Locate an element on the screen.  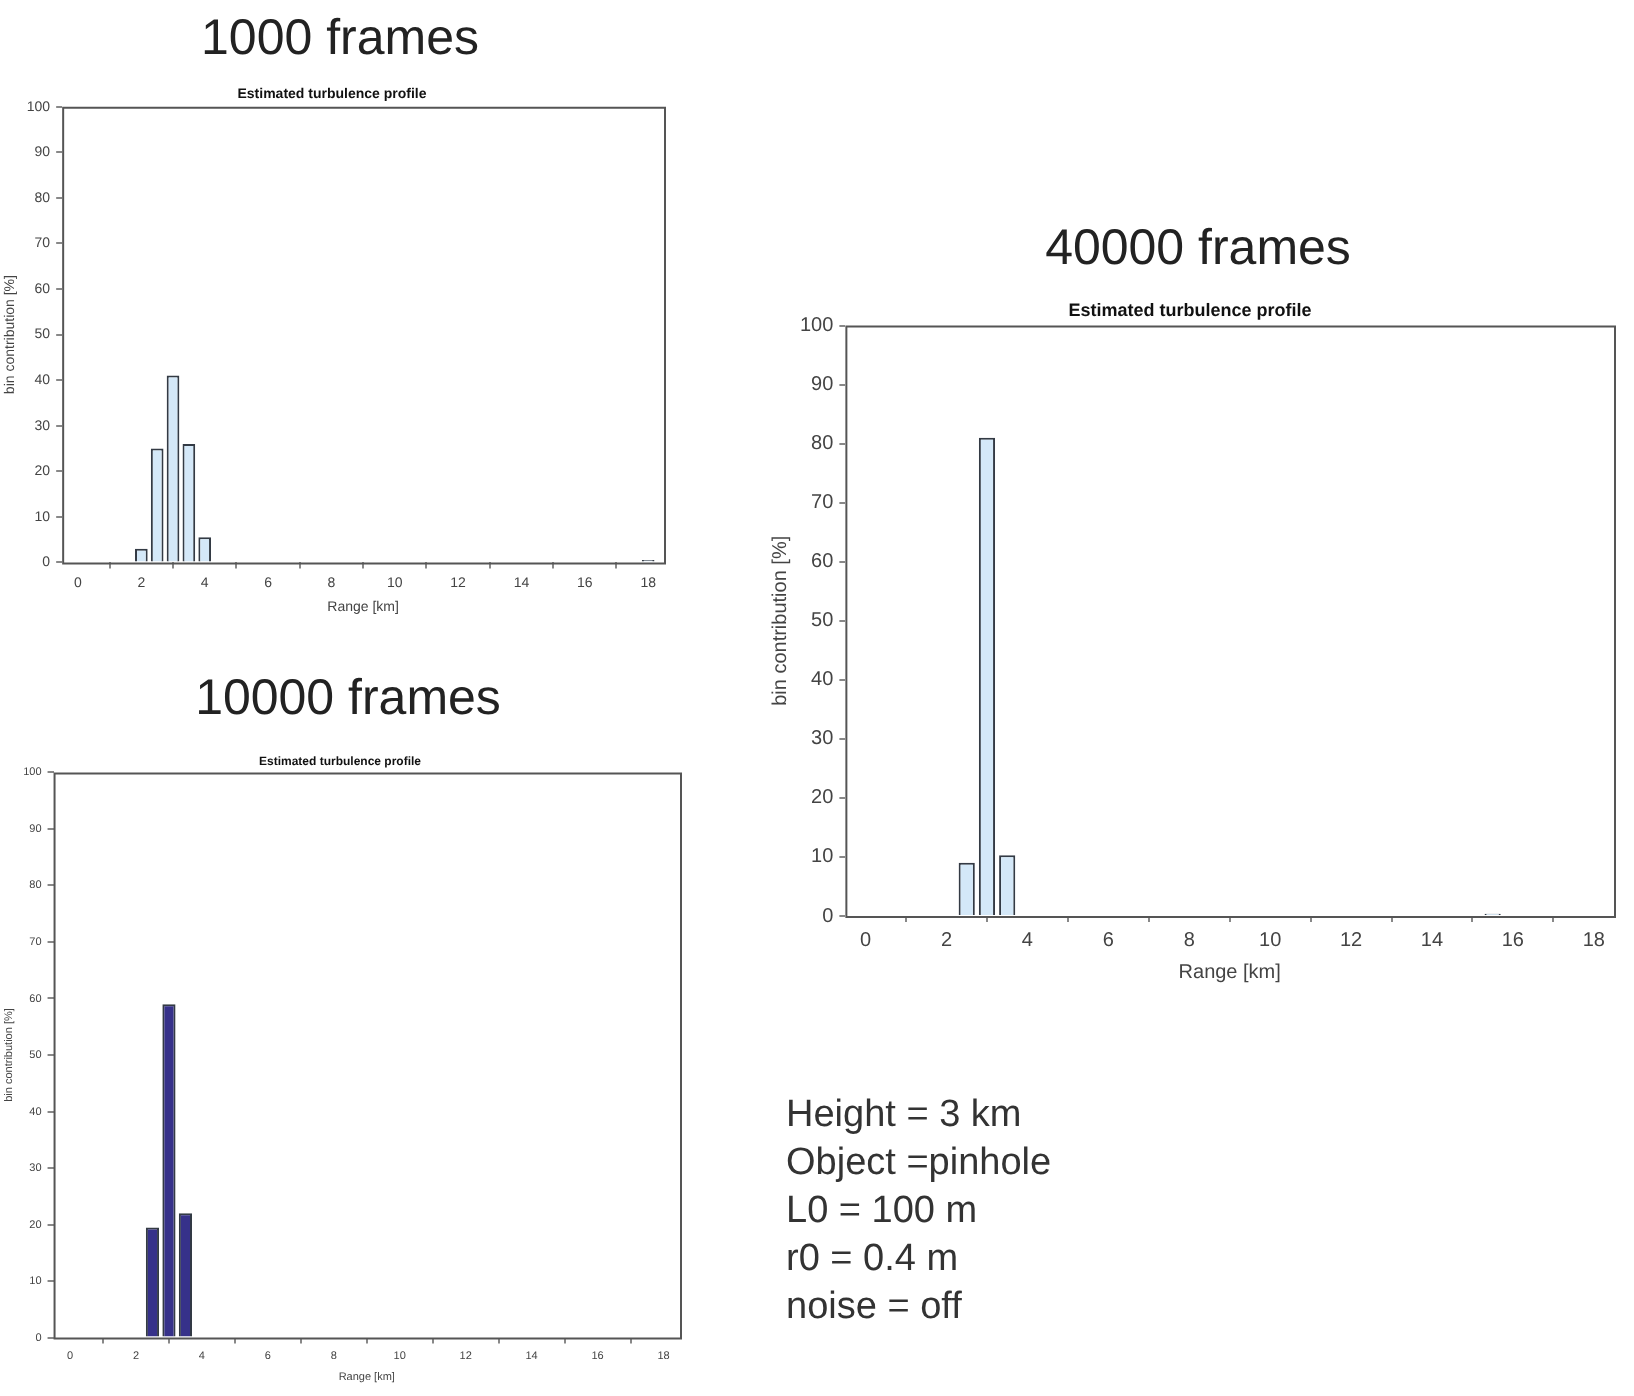
text: L0 = 100 m is located at coordinates (883, 1212).